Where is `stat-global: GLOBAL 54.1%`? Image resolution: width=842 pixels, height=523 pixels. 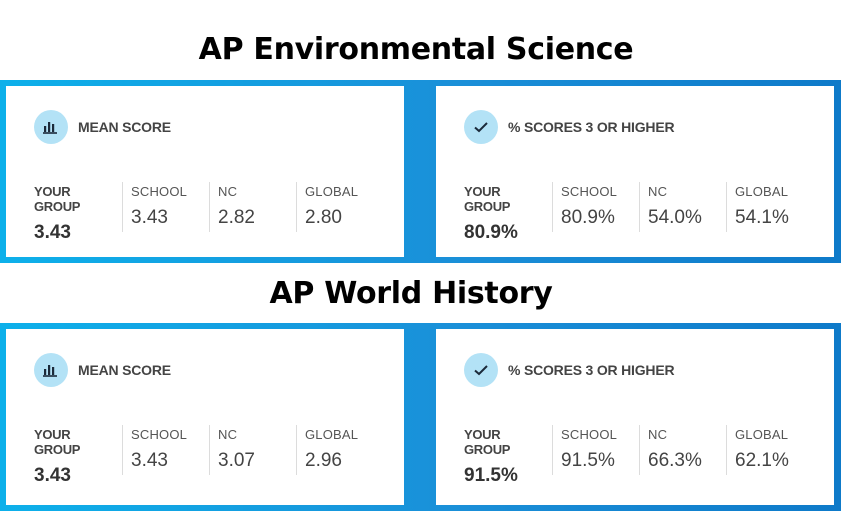 stat-global: GLOBAL 54.1% is located at coordinates (779, 207).